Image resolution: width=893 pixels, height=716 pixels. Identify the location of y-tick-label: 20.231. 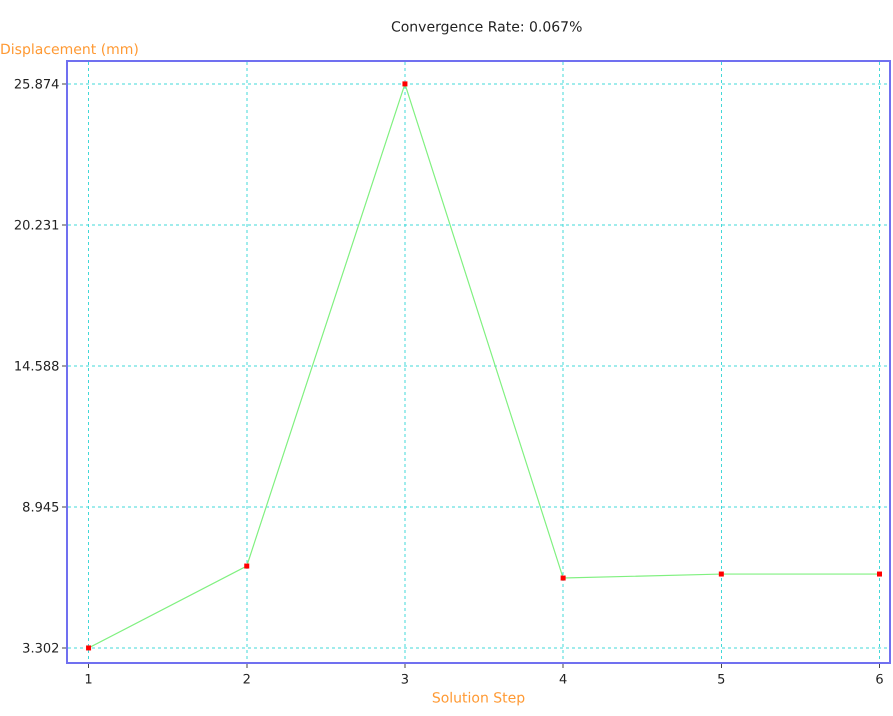
(37, 226).